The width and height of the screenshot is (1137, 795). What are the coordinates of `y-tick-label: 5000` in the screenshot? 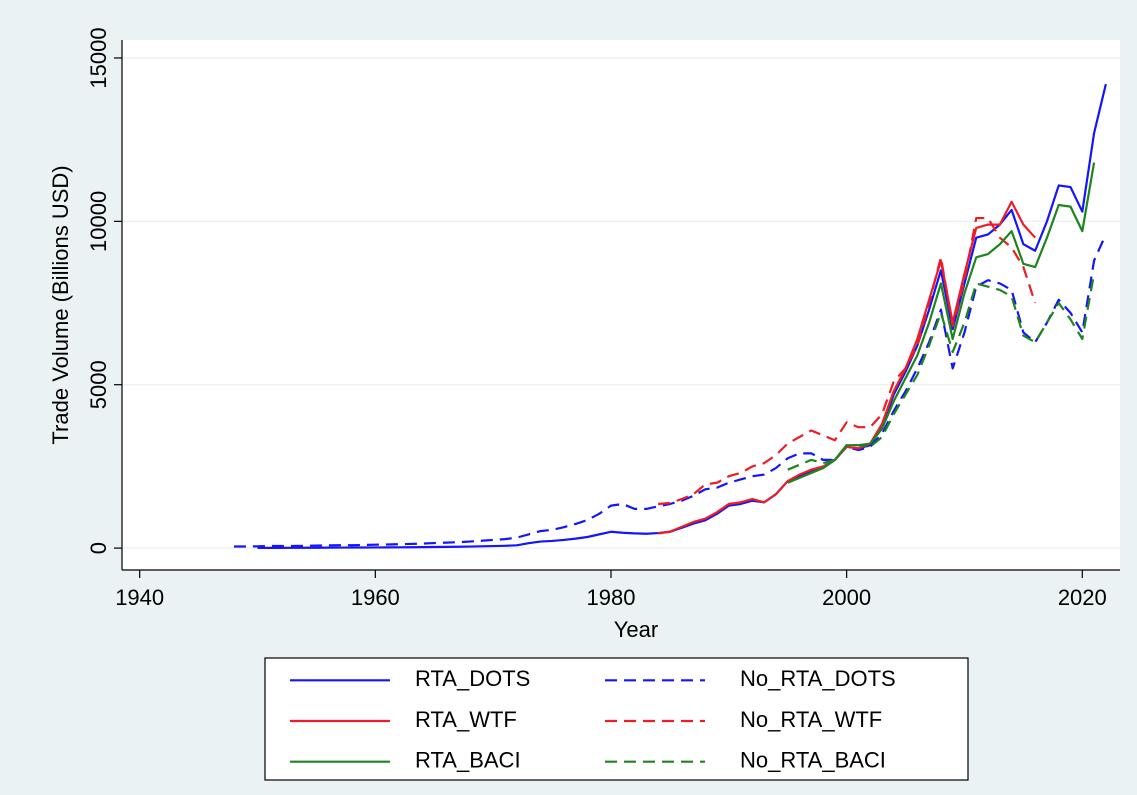 It's located at (98, 384).